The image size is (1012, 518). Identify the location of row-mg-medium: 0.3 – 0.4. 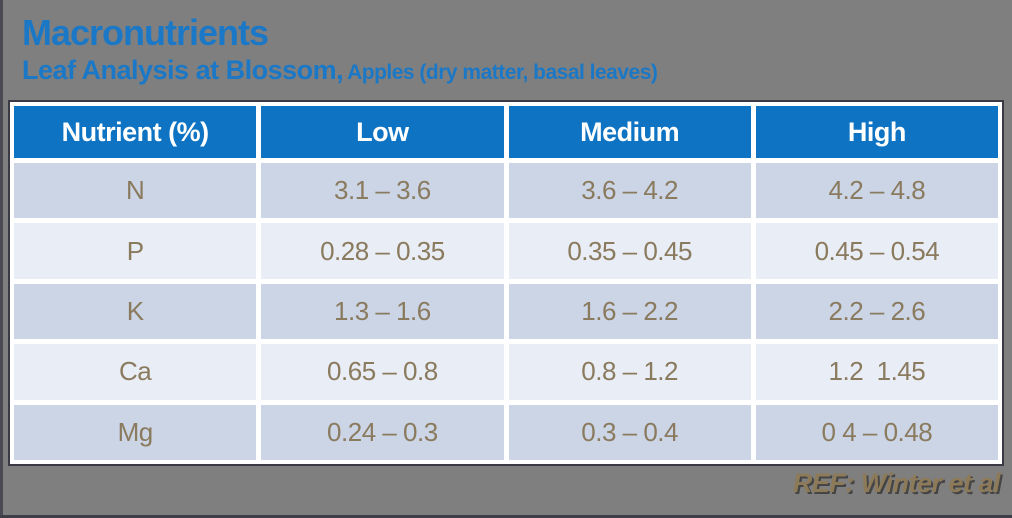
(629, 432).